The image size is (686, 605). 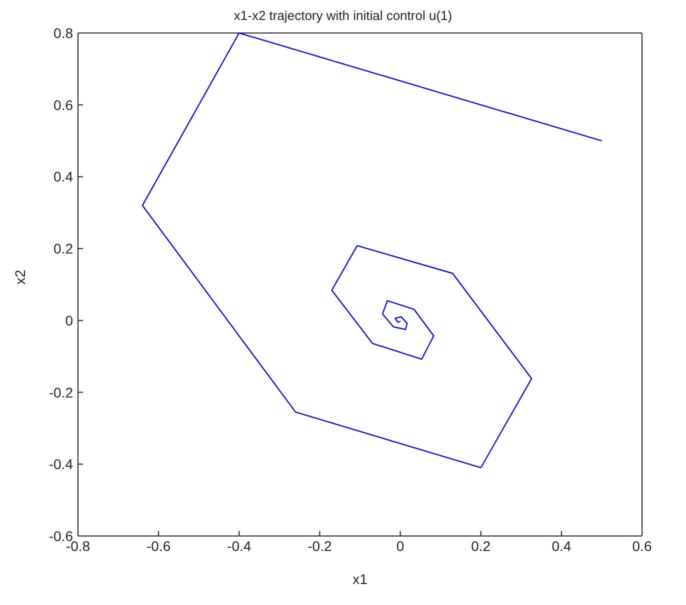 What do you see at coordinates (69, 320) in the screenshot?
I see `y-tick-label: 0` at bounding box center [69, 320].